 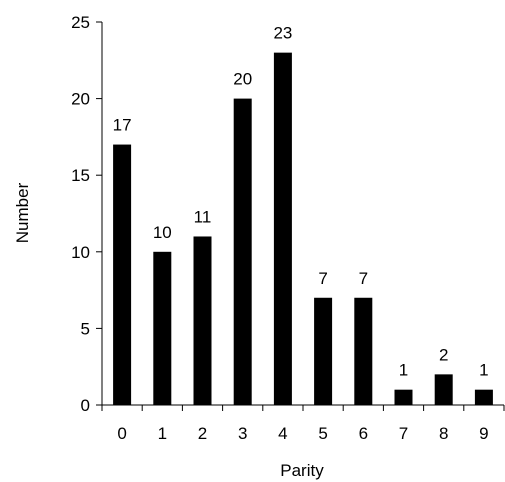 I want to click on x-tick-label: 3, so click(x=242, y=433).